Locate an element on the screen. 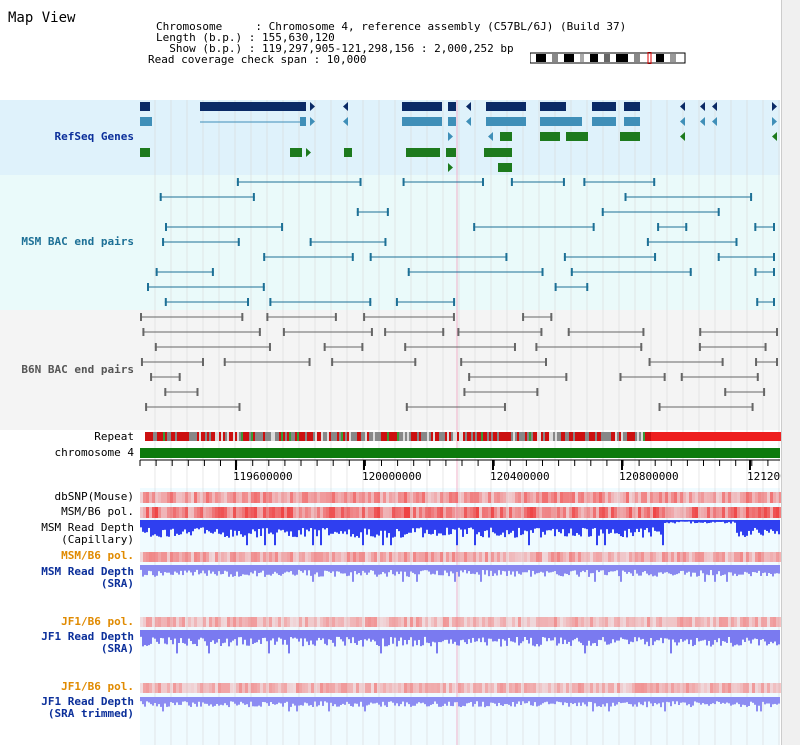 This screenshot has height=745, width=800. bac-end is located at coordinates (546, 362).